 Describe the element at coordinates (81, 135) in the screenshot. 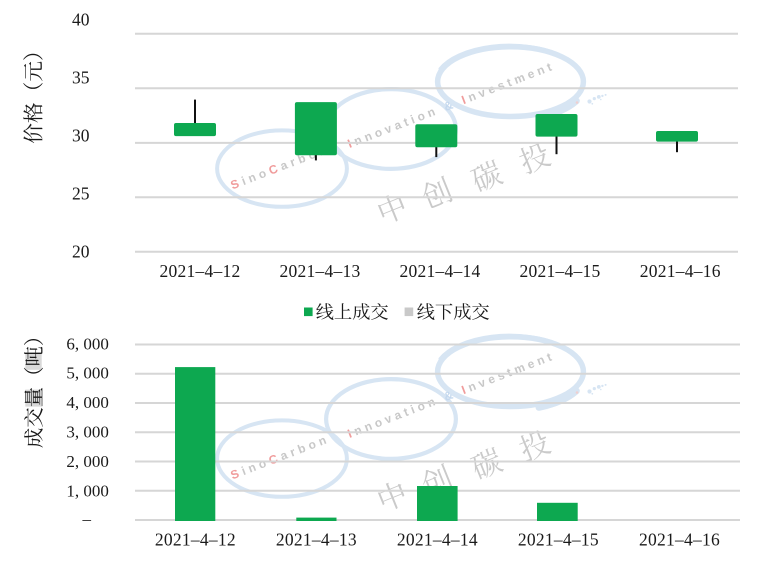

I see `svg-text: 30` at that location.